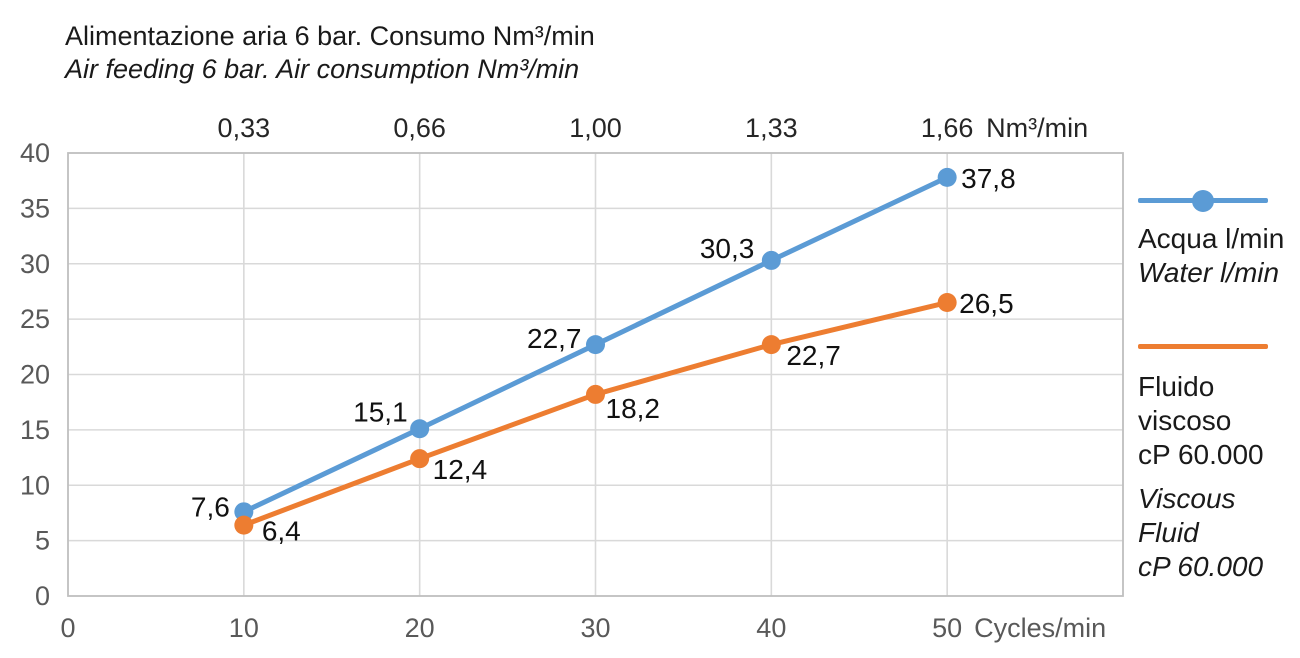  I want to click on top-axis-tick-label: 0,33, so click(244, 128).